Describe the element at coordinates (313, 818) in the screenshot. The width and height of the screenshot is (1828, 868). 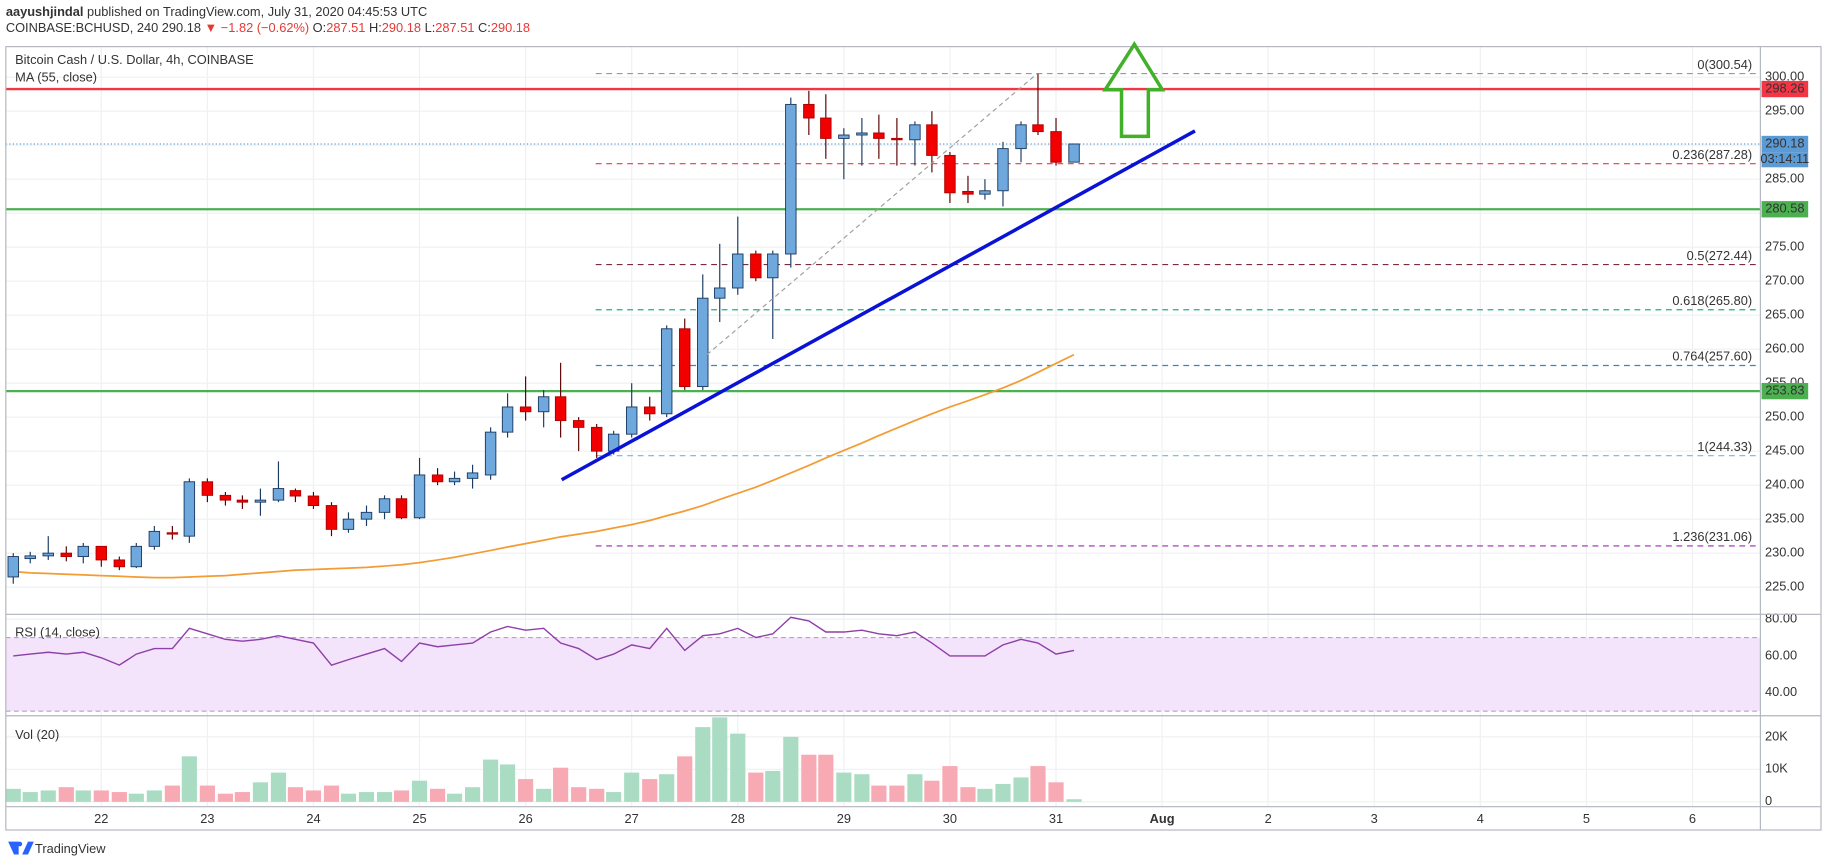
I see `x-tick-label: 24` at that location.